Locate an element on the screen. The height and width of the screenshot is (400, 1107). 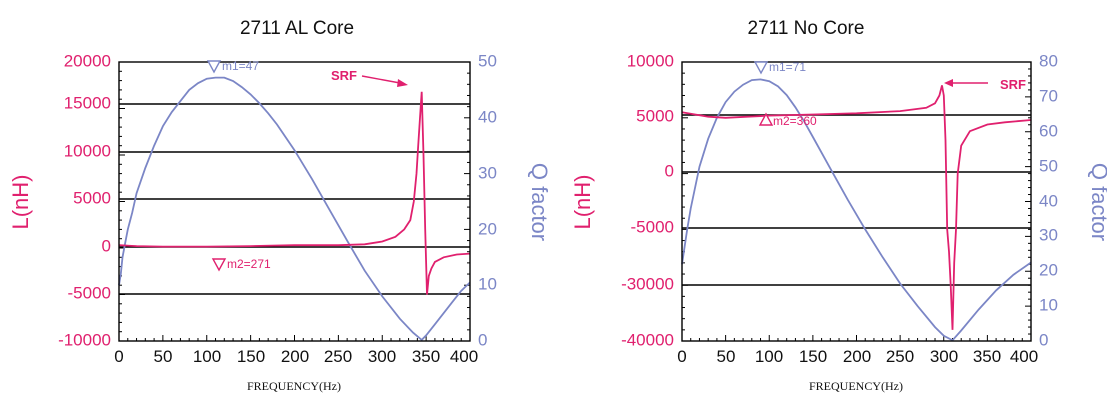
left-tick-label: -30000 is located at coordinates (647, 283).